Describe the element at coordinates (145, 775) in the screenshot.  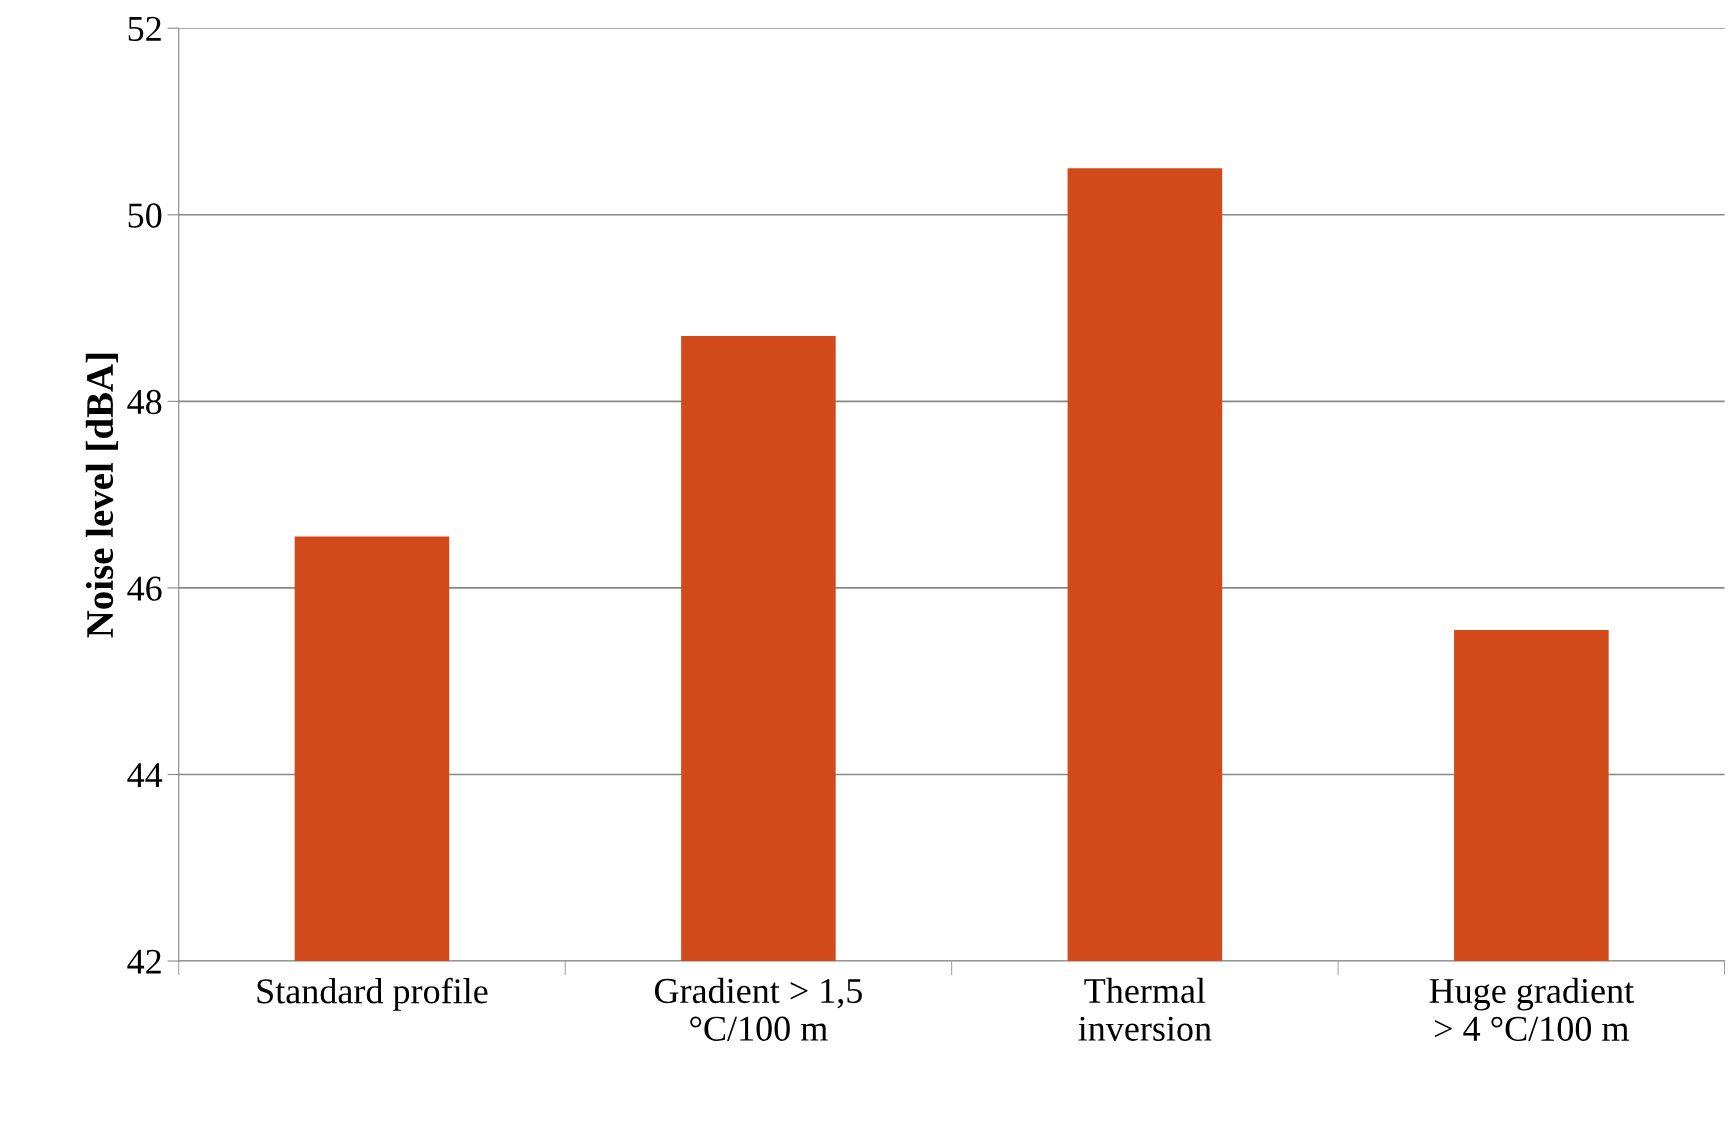
I see `y-tick-label: 44` at that location.